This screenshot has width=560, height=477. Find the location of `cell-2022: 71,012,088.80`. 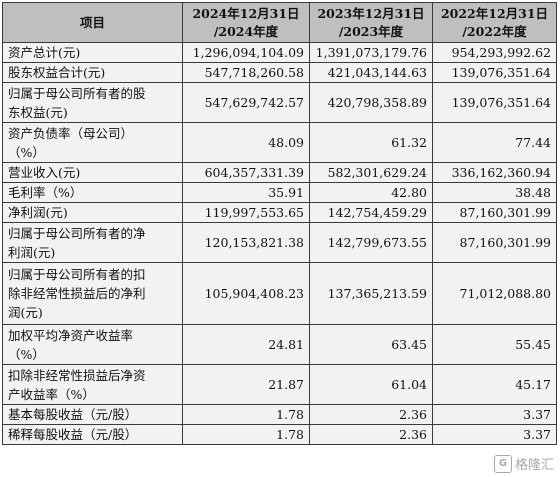

cell-2022: 71,012,088.80 is located at coordinates (494, 293).